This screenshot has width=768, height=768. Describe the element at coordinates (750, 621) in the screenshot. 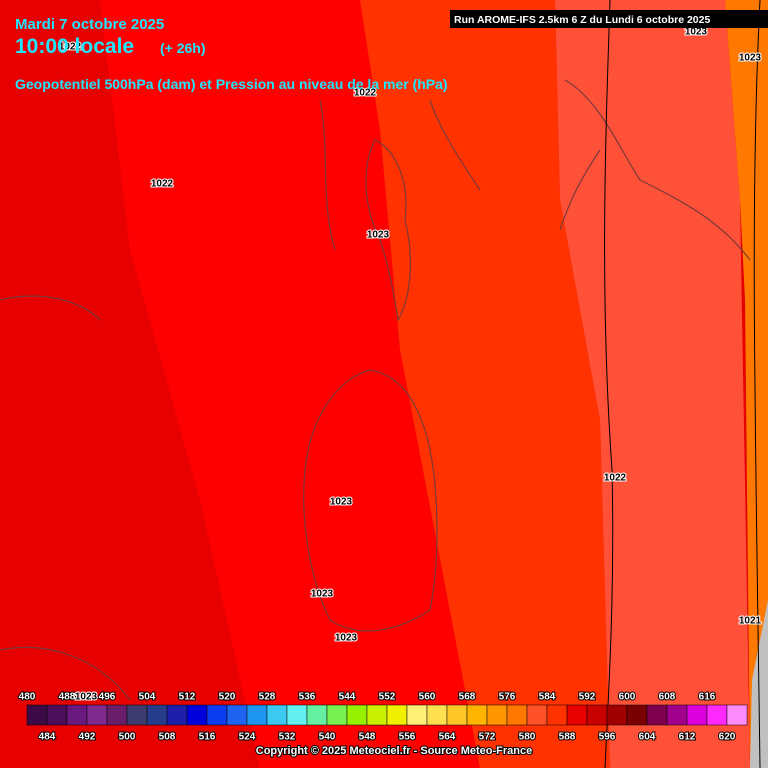

I see `isobar-label: 1021` at that location.